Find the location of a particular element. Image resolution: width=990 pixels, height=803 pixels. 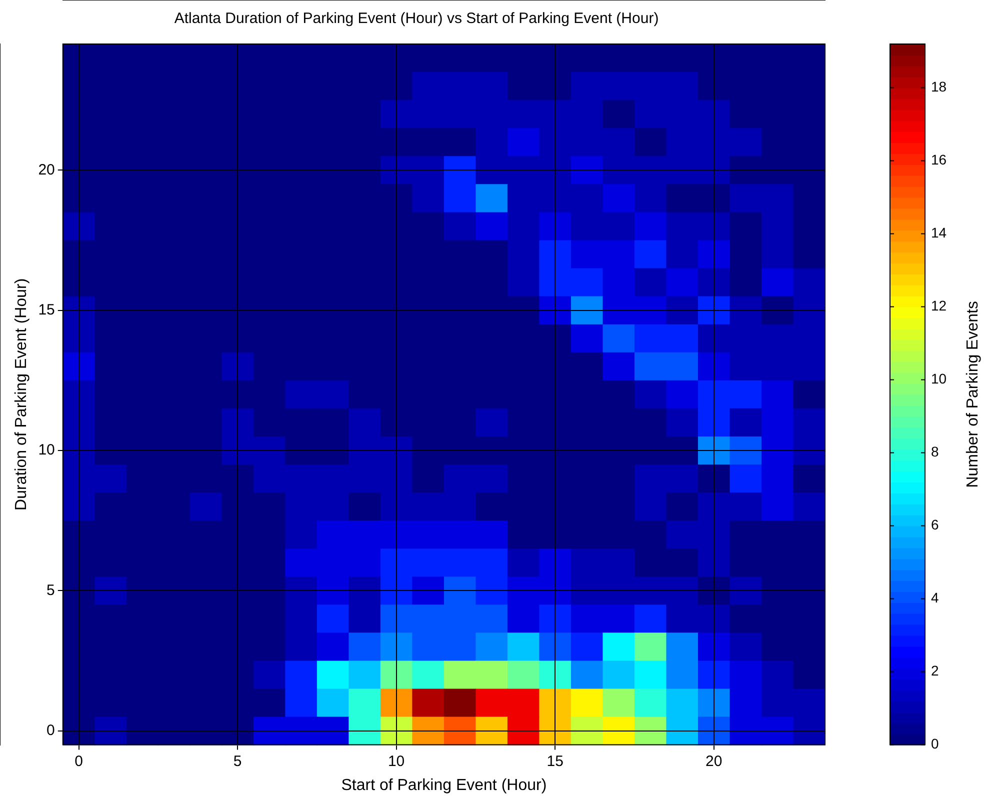

color-bar-label: 16 is located at coordinates (939, 160).